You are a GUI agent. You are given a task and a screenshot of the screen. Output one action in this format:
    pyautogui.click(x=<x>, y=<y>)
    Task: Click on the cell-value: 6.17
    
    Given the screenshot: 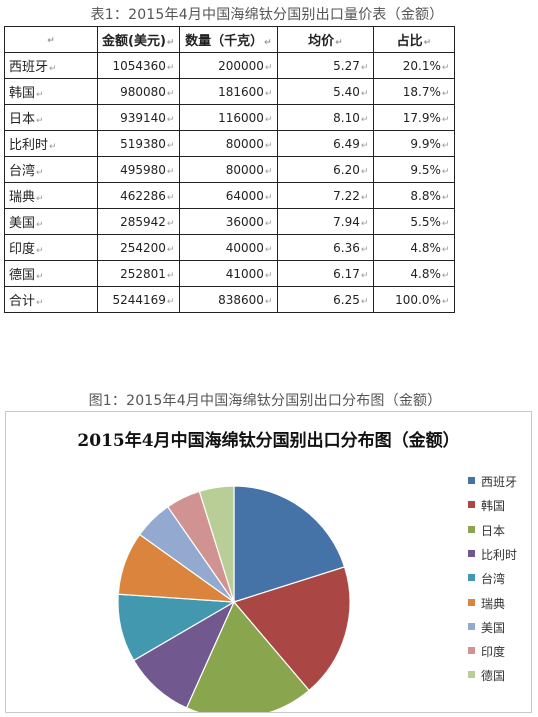 What is the action you would take?
    pyautogui.click(x=346, y=273)
    